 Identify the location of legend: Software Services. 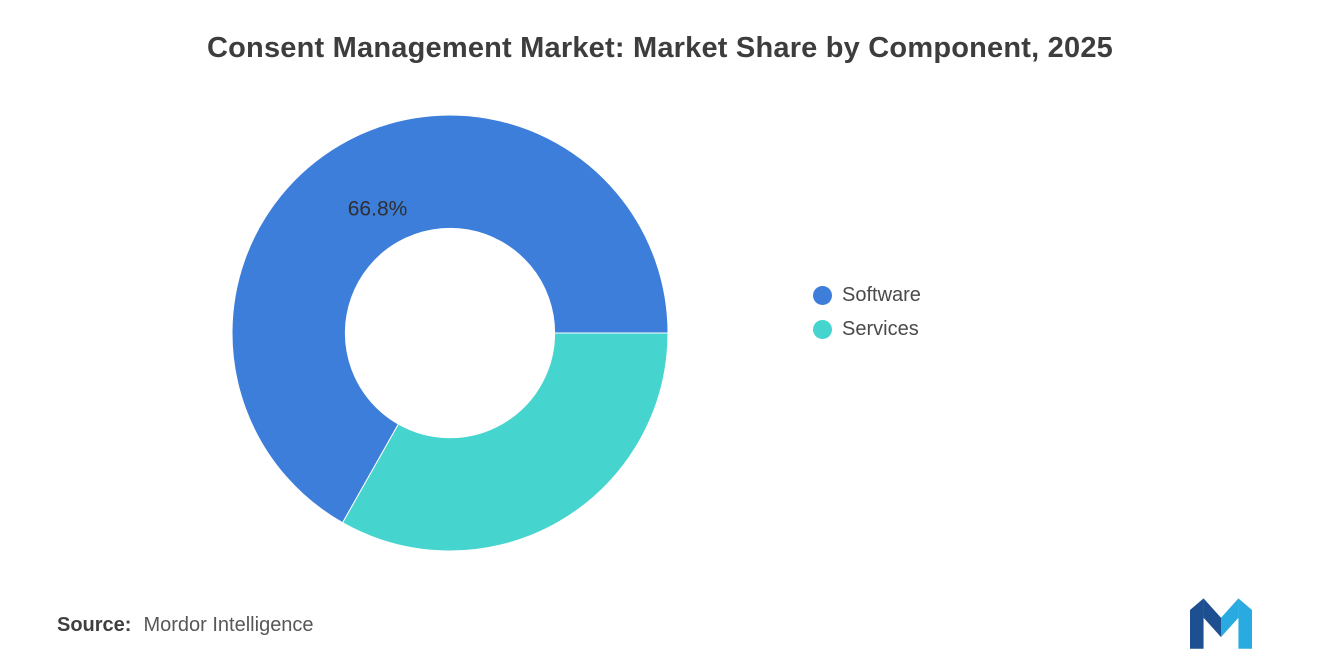
(867, 318).